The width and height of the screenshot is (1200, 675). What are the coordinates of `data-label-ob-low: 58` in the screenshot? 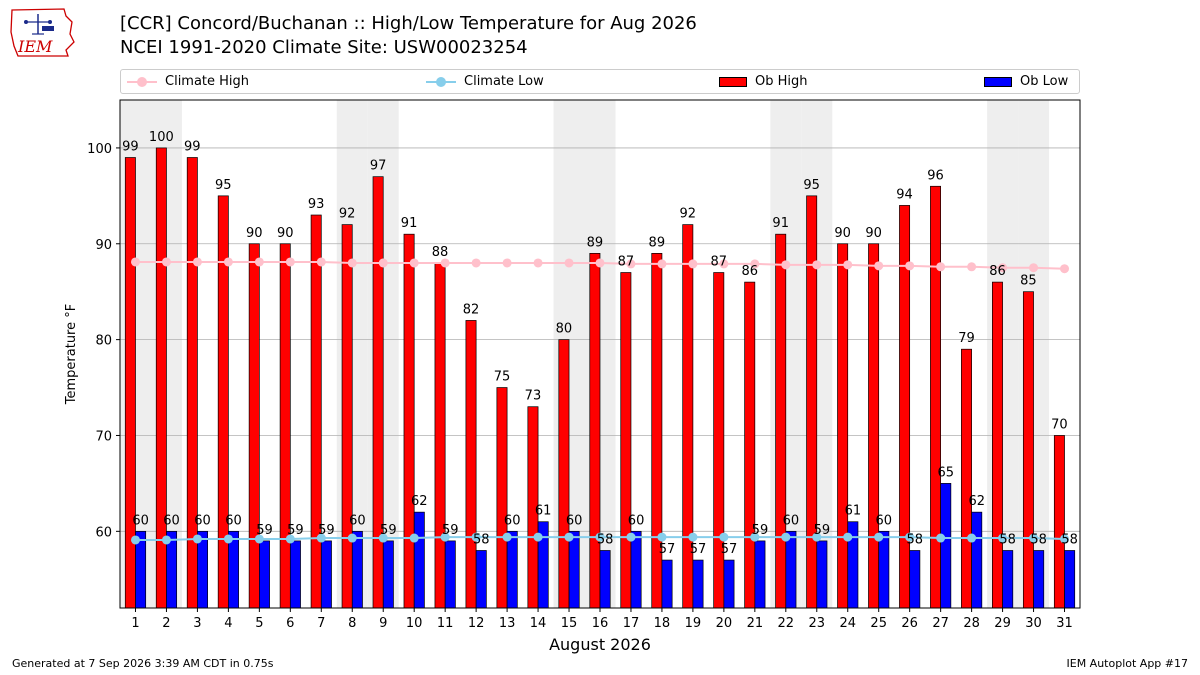 It's located at (1069, 539).